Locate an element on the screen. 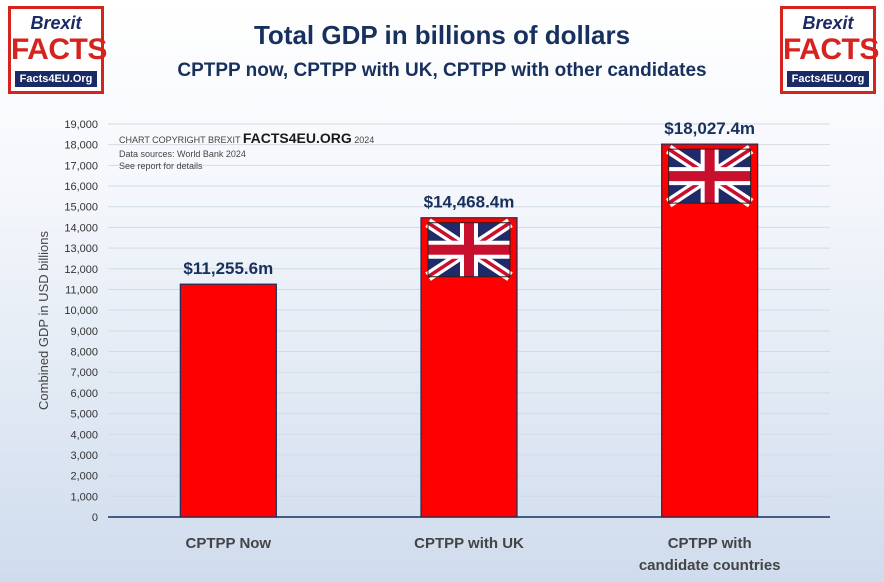 This screenshot has height=582, width=884. y-tick-label: 4,000 is located at coordinates (84, 435).